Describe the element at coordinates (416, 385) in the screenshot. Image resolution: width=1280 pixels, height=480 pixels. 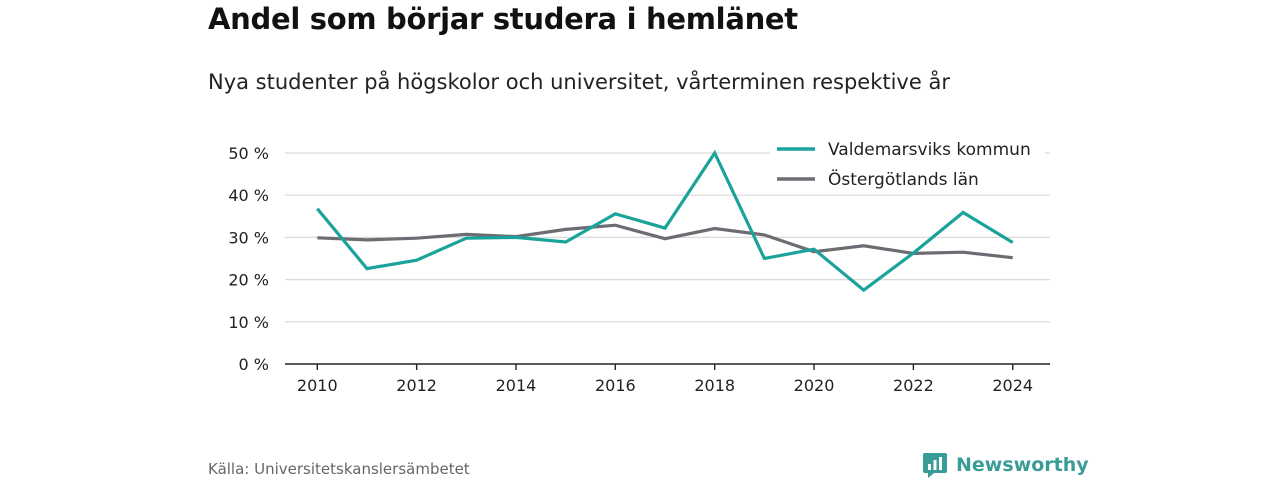
I see `x-tick-label: 2012` at that location.